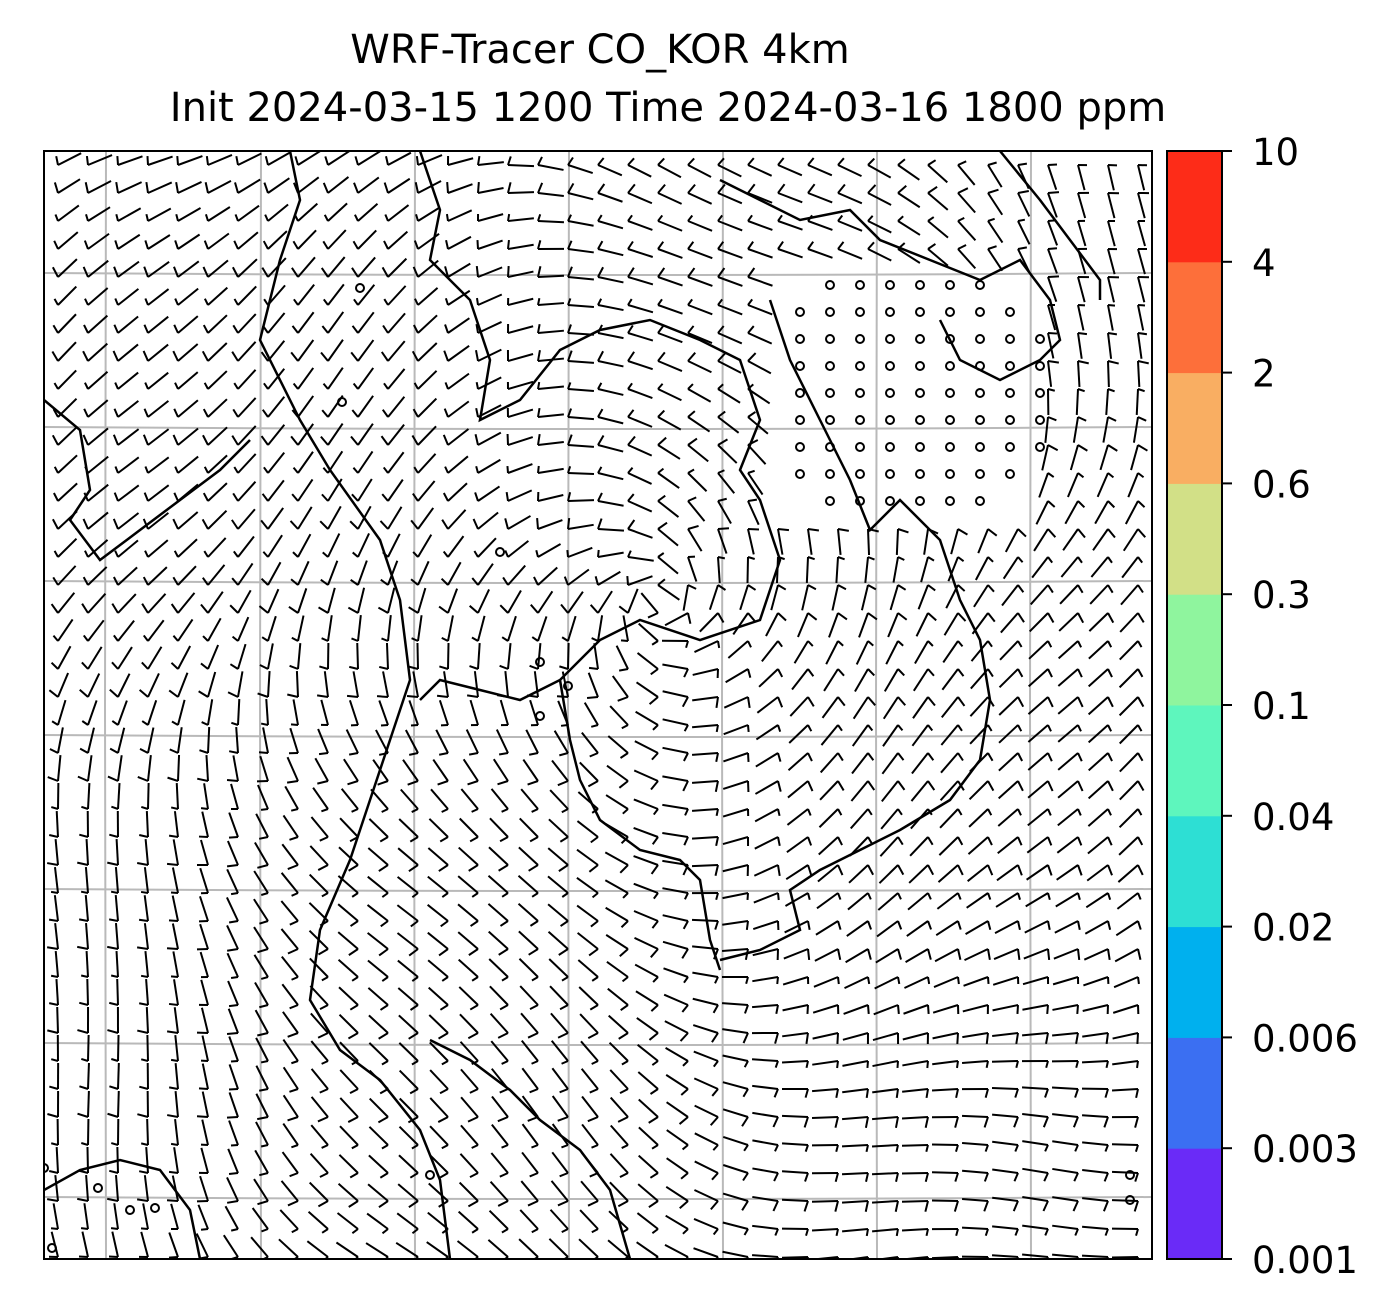 This screenshot has width=1400, height=1313. What do you see at coordinates (598, 736) in the screenshot?
I see `parallel-line` at bounding box center [598, 736].